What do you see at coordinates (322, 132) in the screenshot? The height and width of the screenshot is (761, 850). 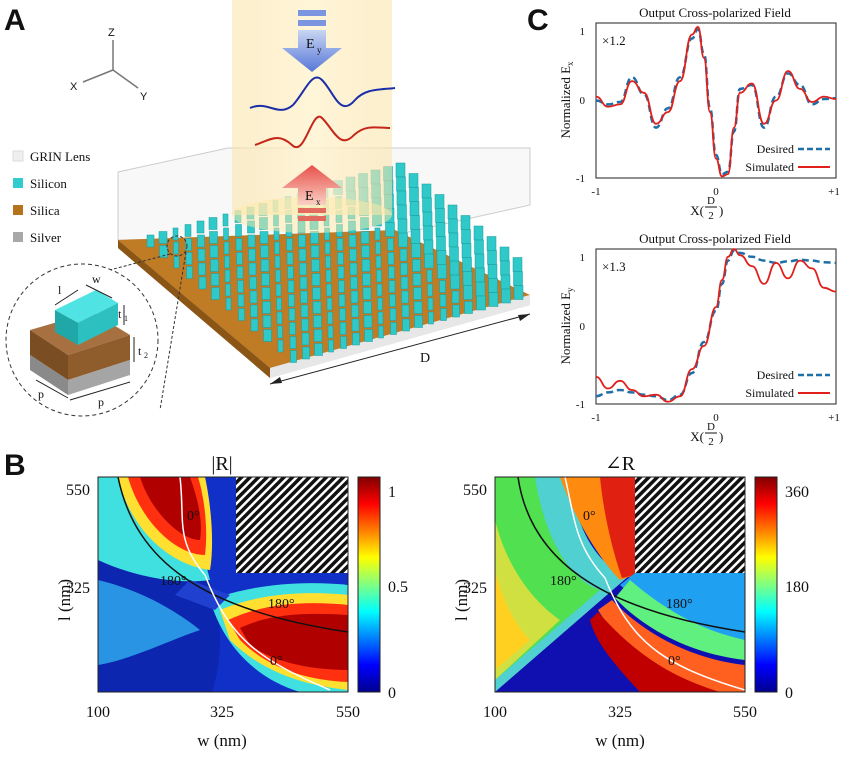 I see `reflected-wave` at bounding box center [322, 132].